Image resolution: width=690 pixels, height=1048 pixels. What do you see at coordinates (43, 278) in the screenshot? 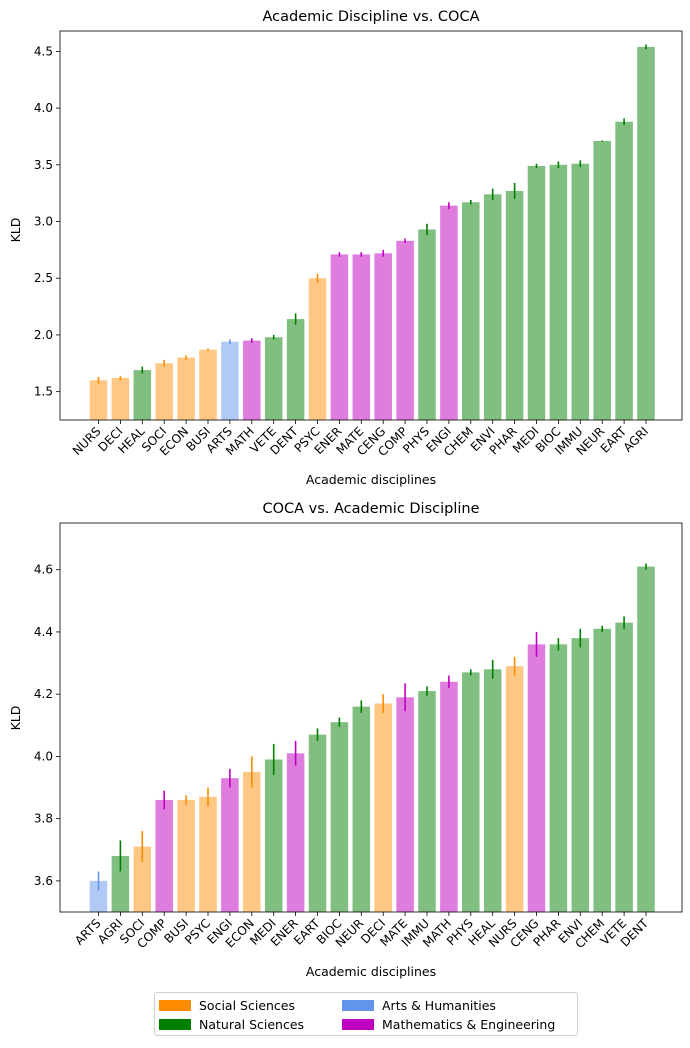
I see `y-tick-label: 2.5` at bounding box center [43, 278].